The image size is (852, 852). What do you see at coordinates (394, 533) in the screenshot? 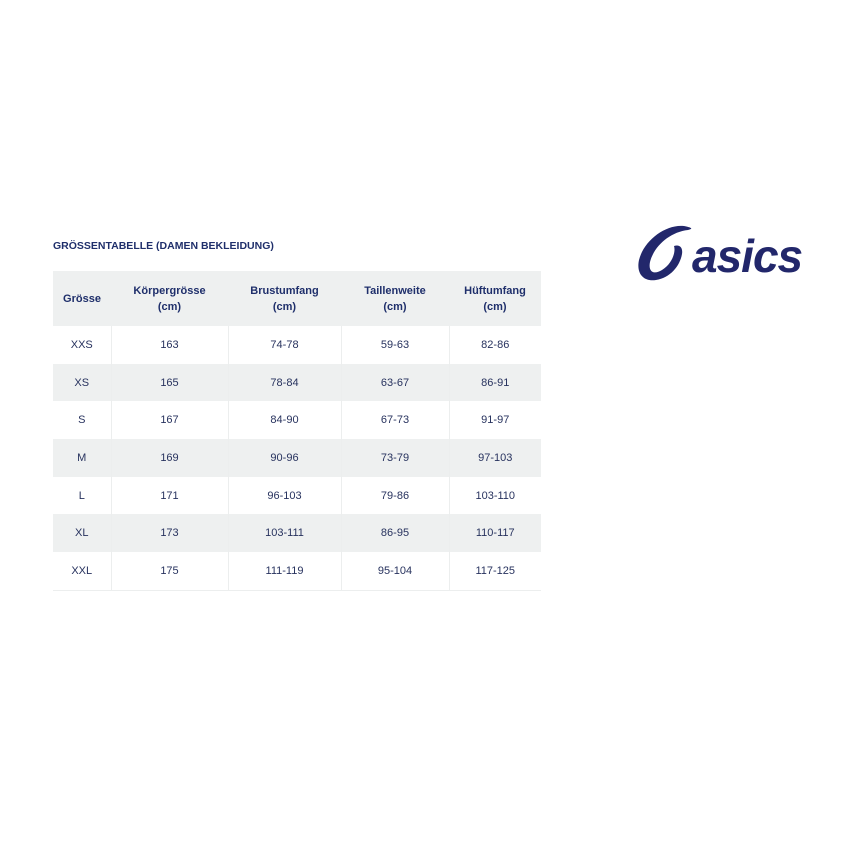
I see `table-cell: 86-95` at bounding box center [394, 533].